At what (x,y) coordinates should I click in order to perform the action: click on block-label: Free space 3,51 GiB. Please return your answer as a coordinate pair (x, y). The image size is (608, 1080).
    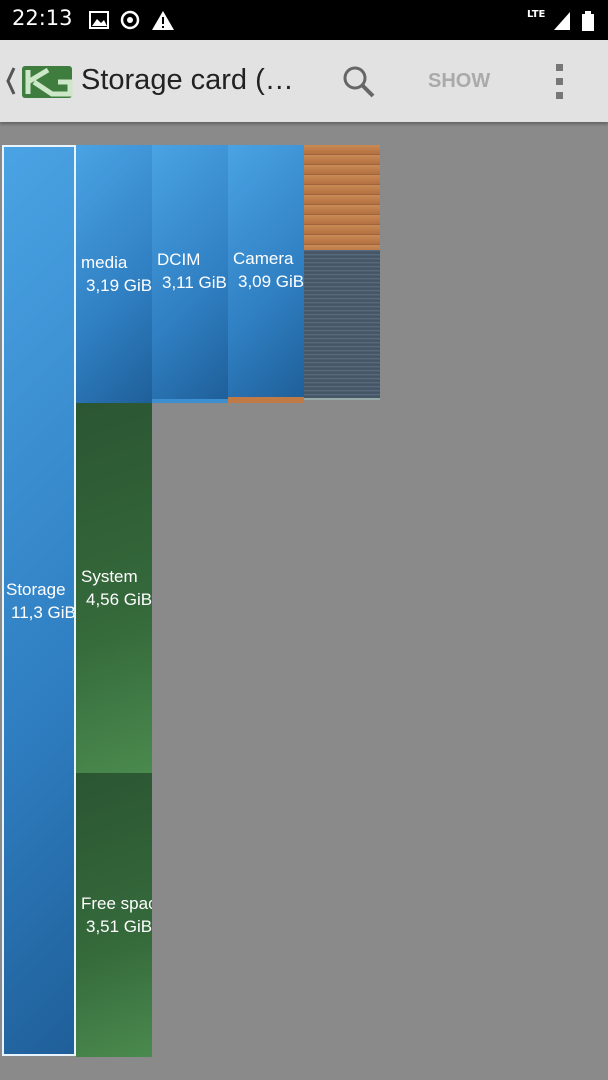
    Looking at the image, I should click on (116, 915).